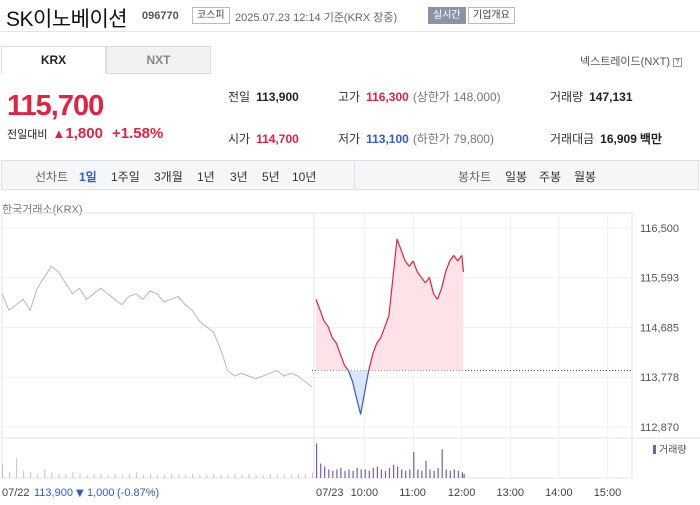 The width and height of the screenshot is (700, 505). What do you see at coordinates (304, 177) in the screenshot?
I see `period-10y: 10년` at bounding box center [304, 177].